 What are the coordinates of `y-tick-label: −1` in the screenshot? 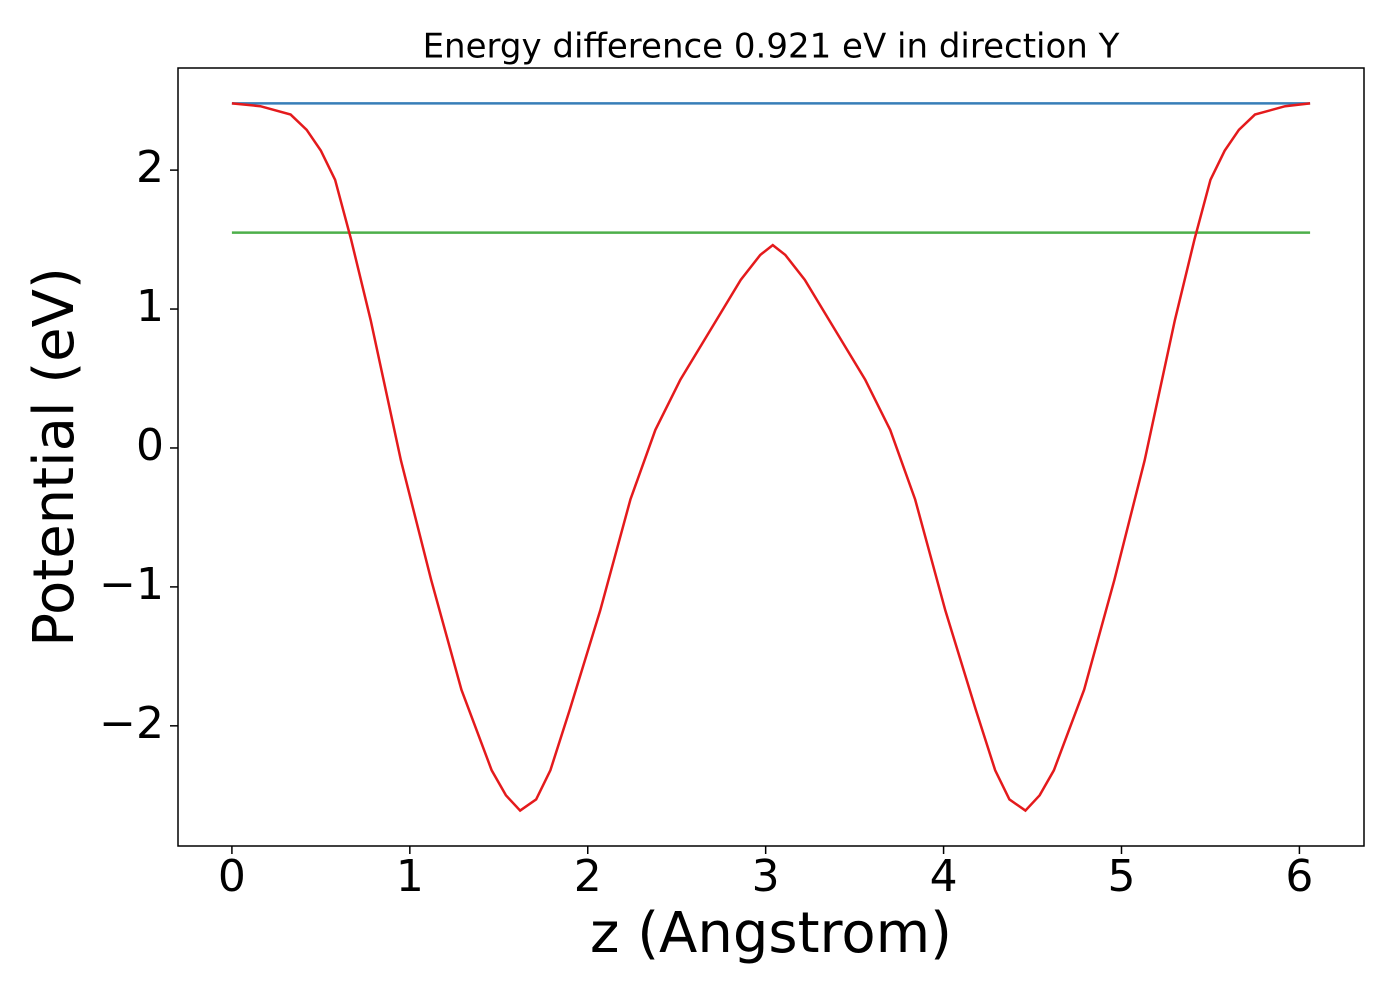 It's located at (131, 584).